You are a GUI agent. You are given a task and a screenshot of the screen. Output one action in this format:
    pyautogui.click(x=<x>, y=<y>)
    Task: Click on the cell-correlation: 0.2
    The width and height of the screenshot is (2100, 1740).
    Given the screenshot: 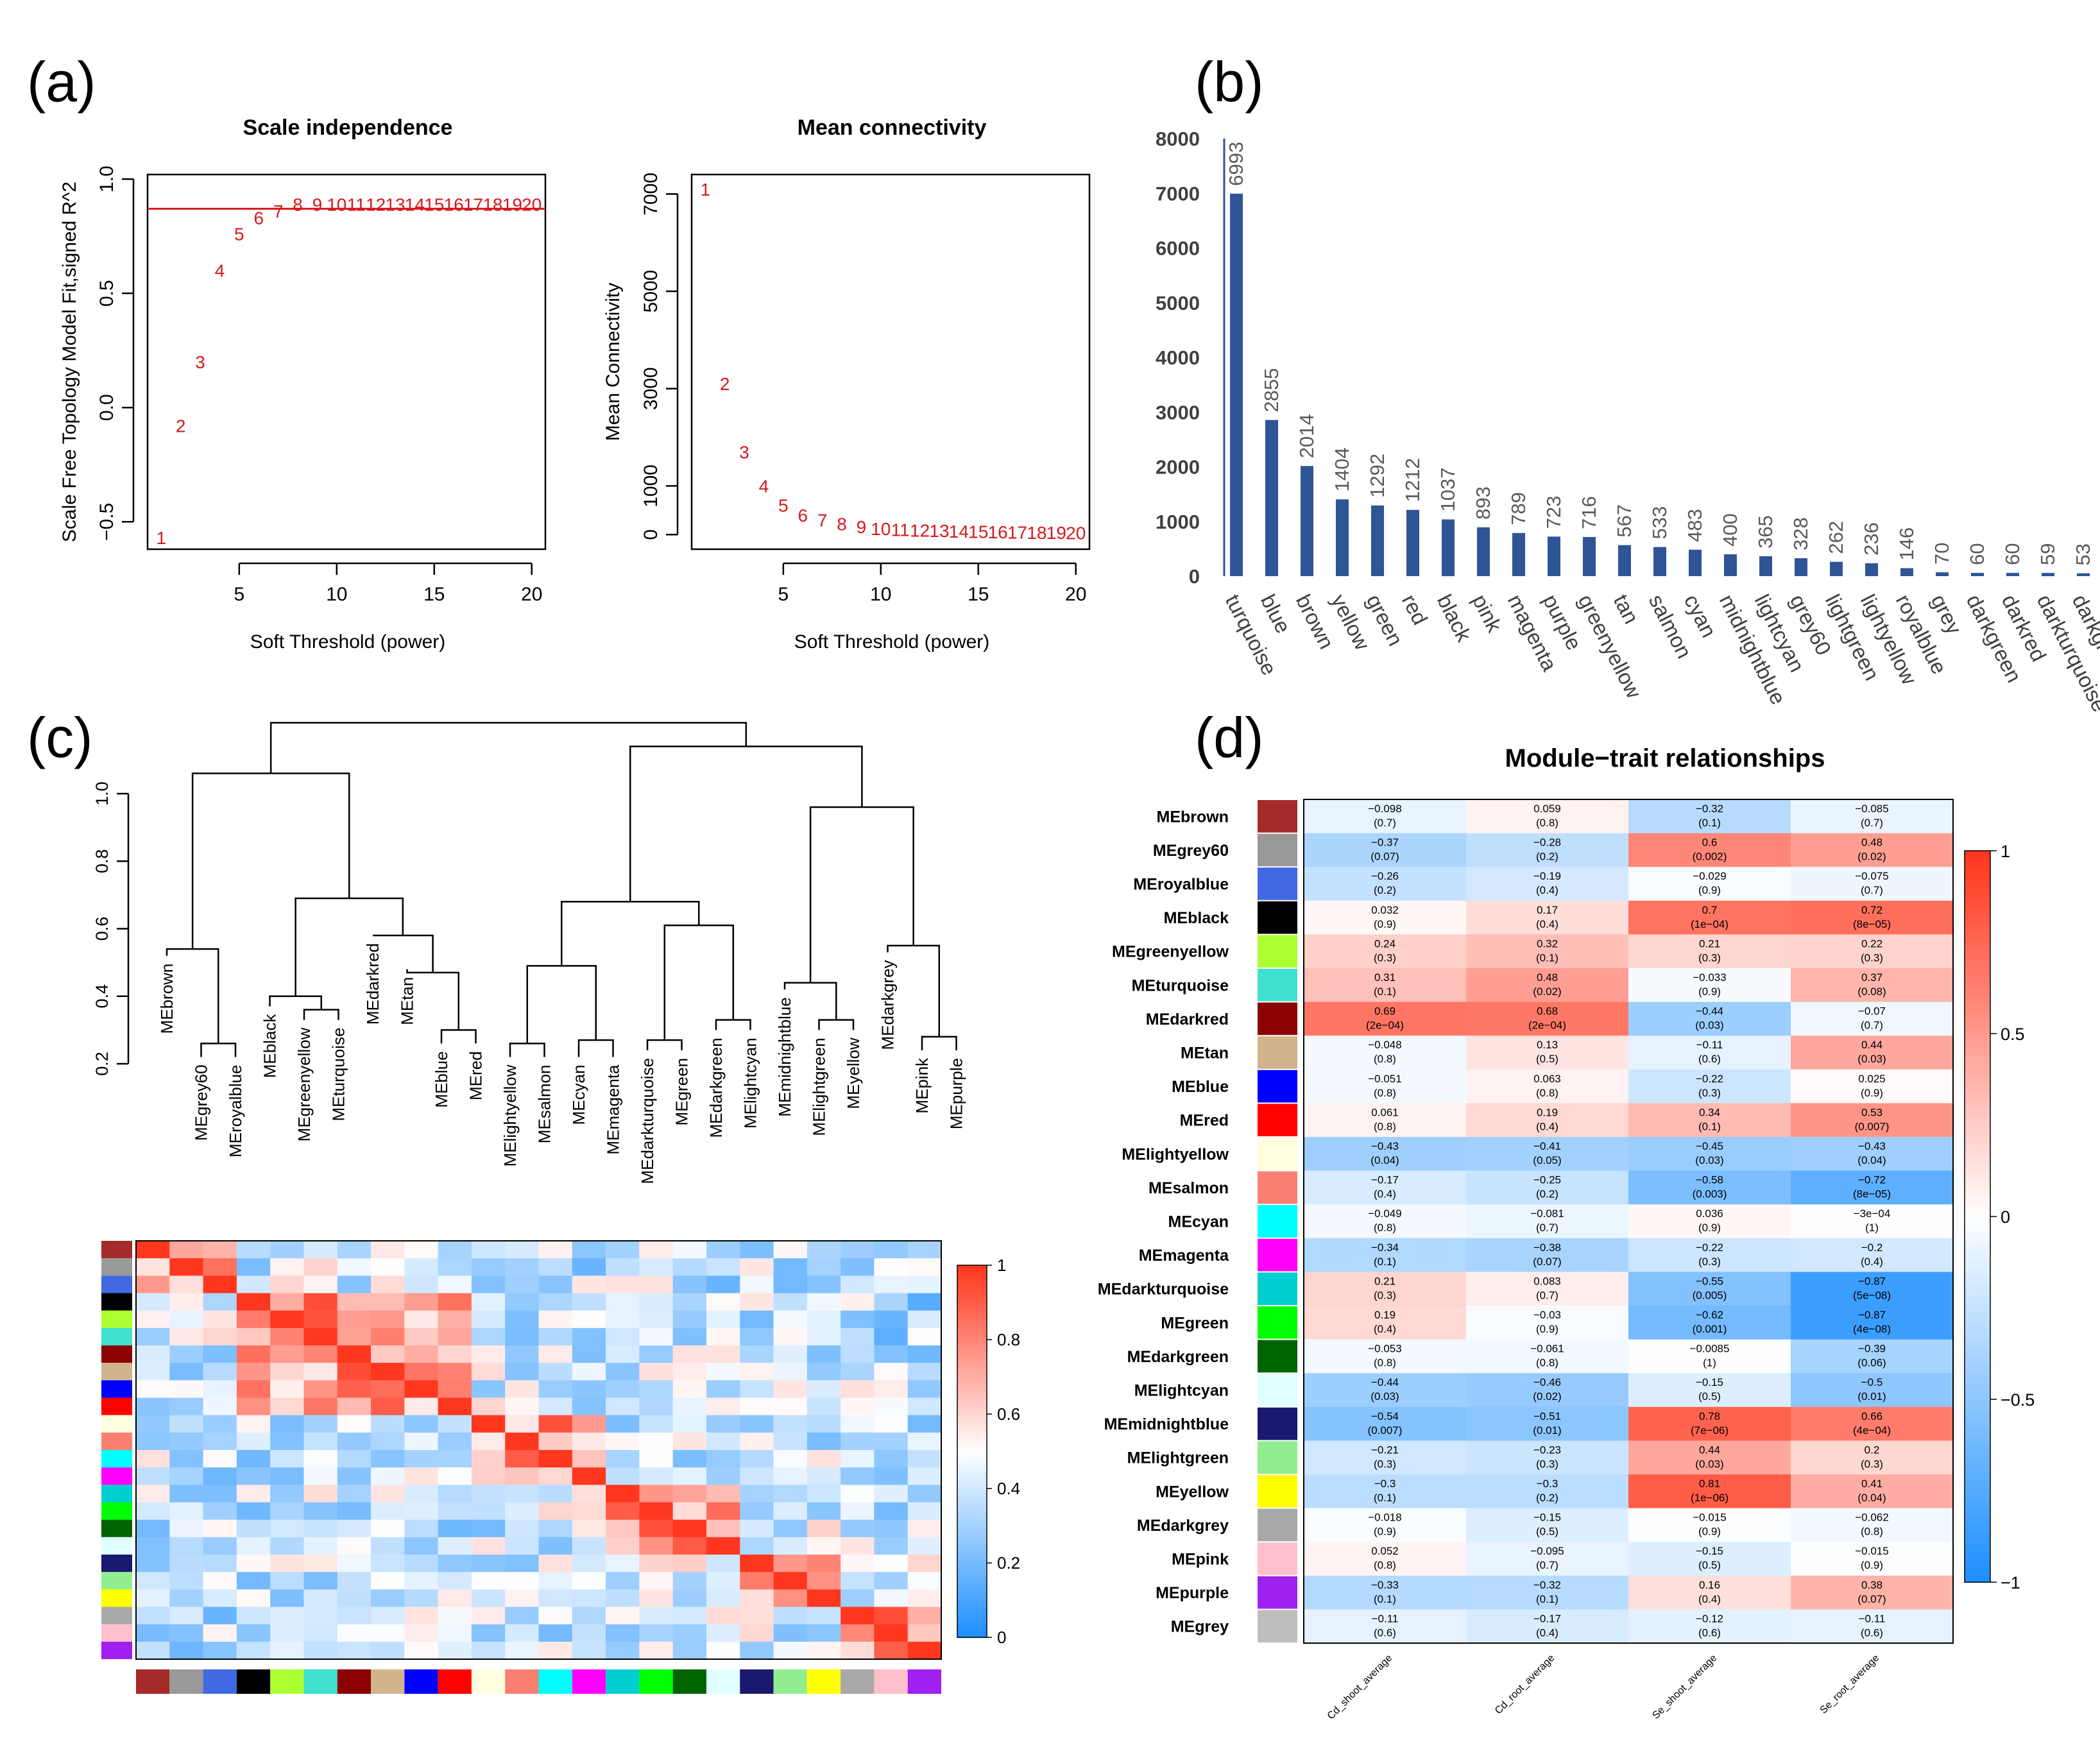 What is the action you would take?
    pyautogui.click(x=1872, y=1450)
    